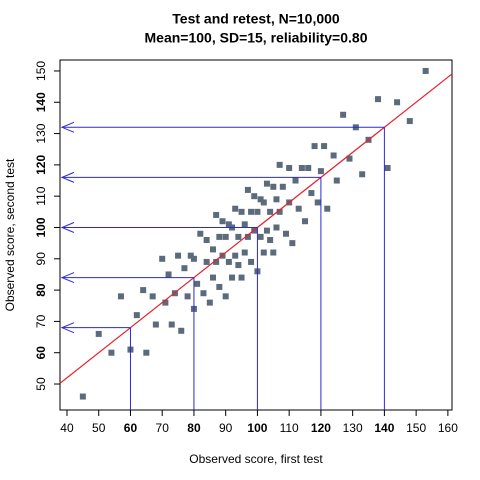  What do you see at coordinates (384, 428) in the screenshot?
I see `x-tick-label: 140` at bounding box center [384, 428].